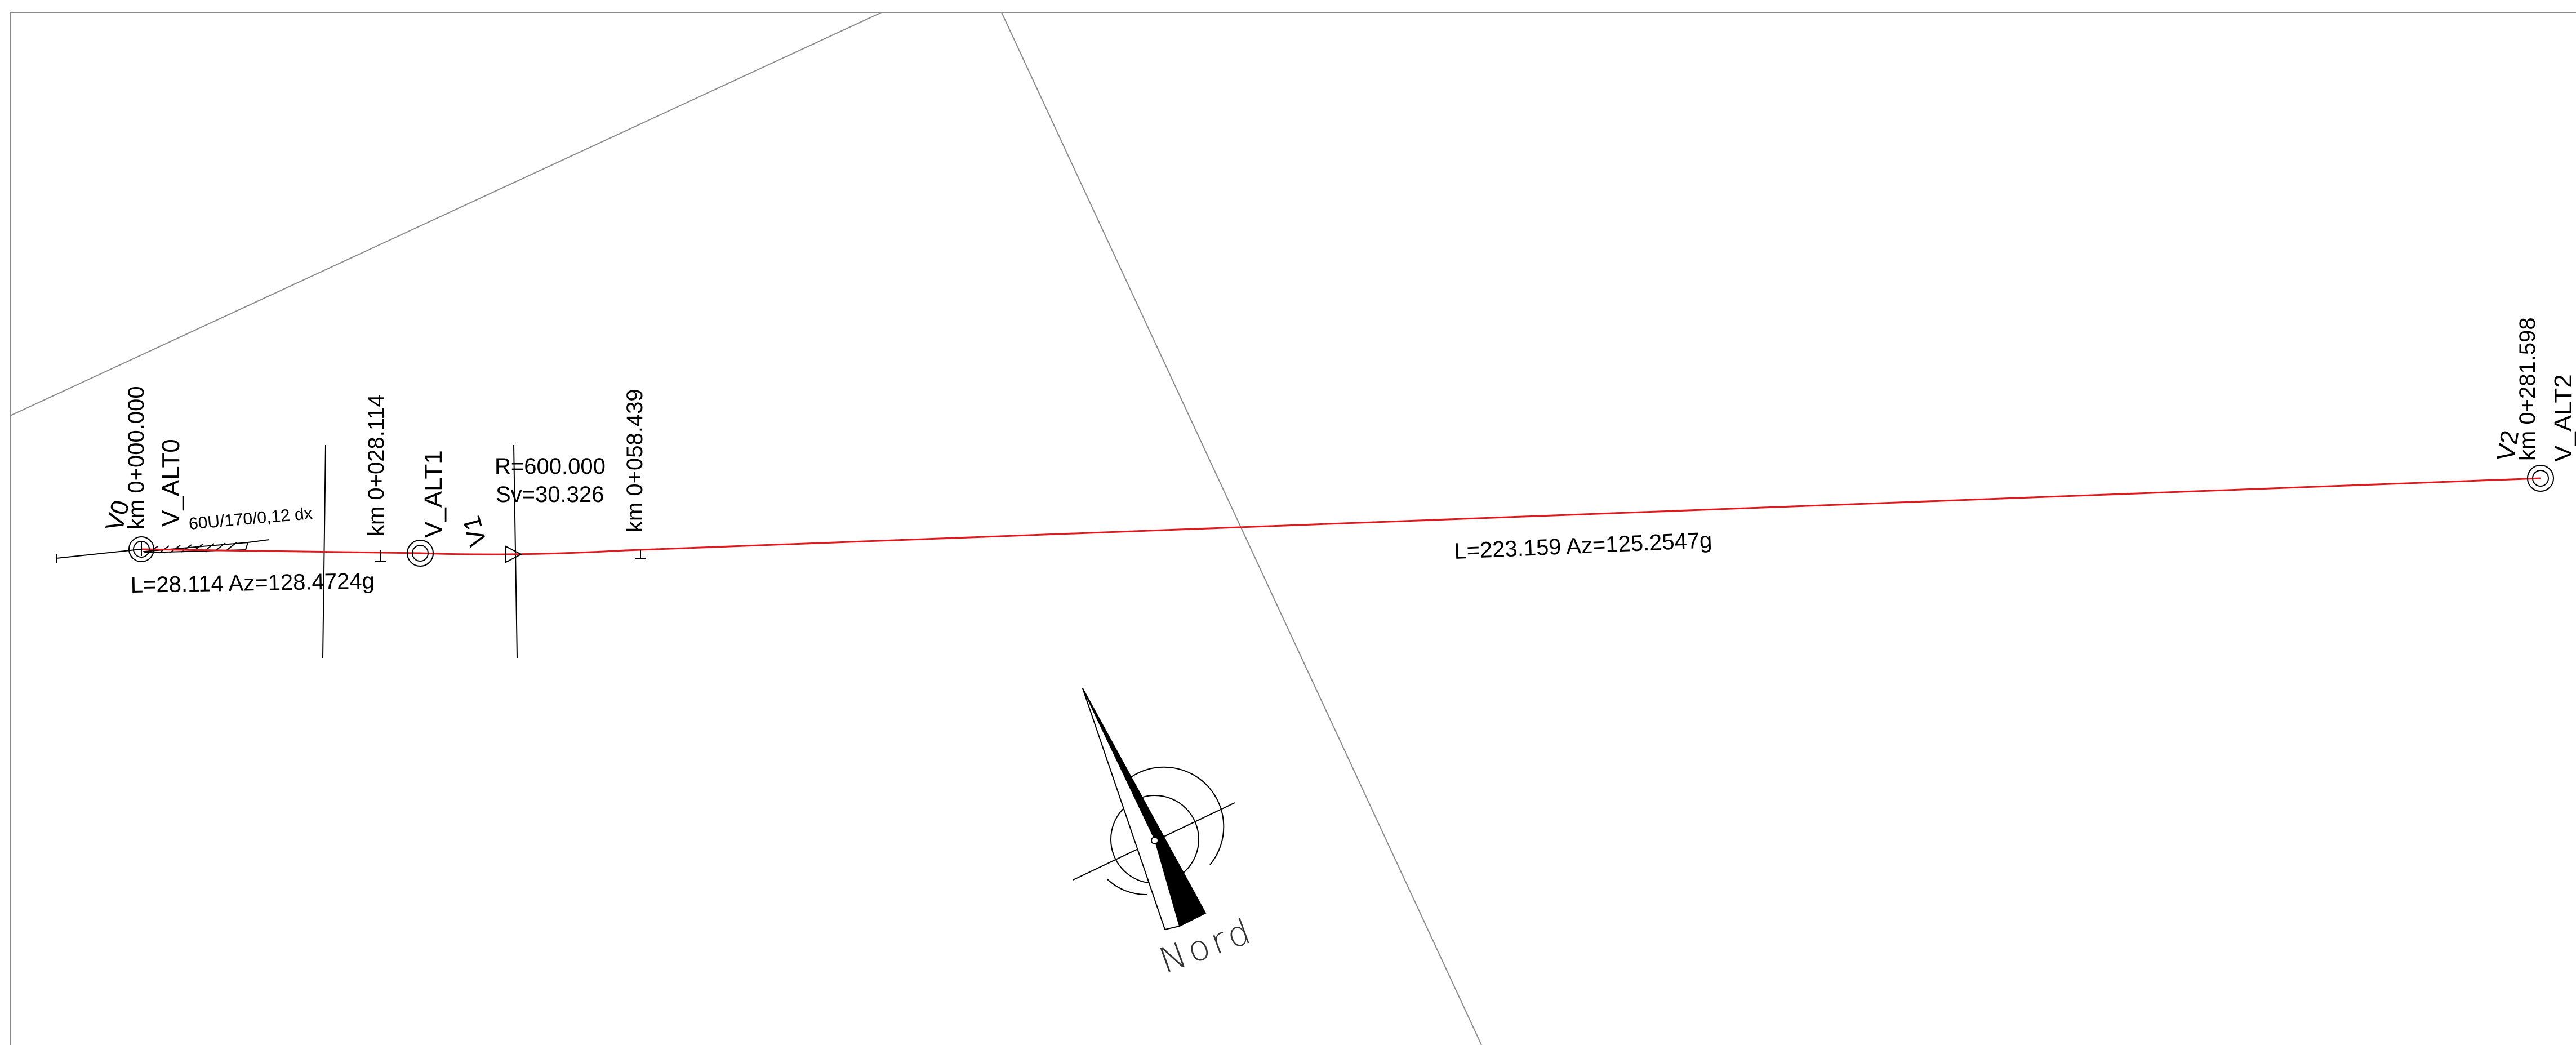 This screenshot has height=1045, width=2576. What do you see at coordinates (98, 554) in the screenshot?
I see `alignment-extension-line` at bounding box center [98, 554].